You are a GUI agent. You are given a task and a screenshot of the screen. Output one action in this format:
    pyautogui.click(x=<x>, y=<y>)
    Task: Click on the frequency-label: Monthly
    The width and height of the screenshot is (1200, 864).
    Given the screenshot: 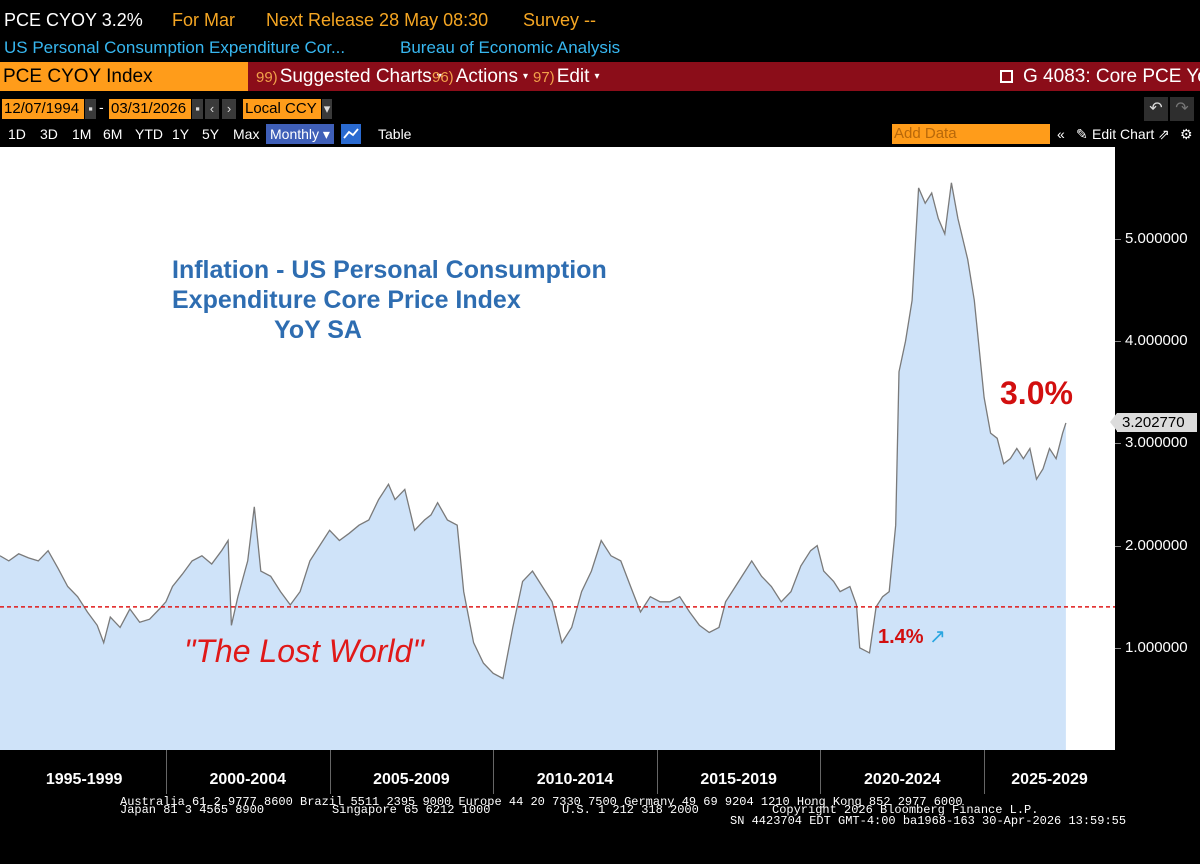 What is the action you would take?
    pyautogui.click(x=295, y=134)
    